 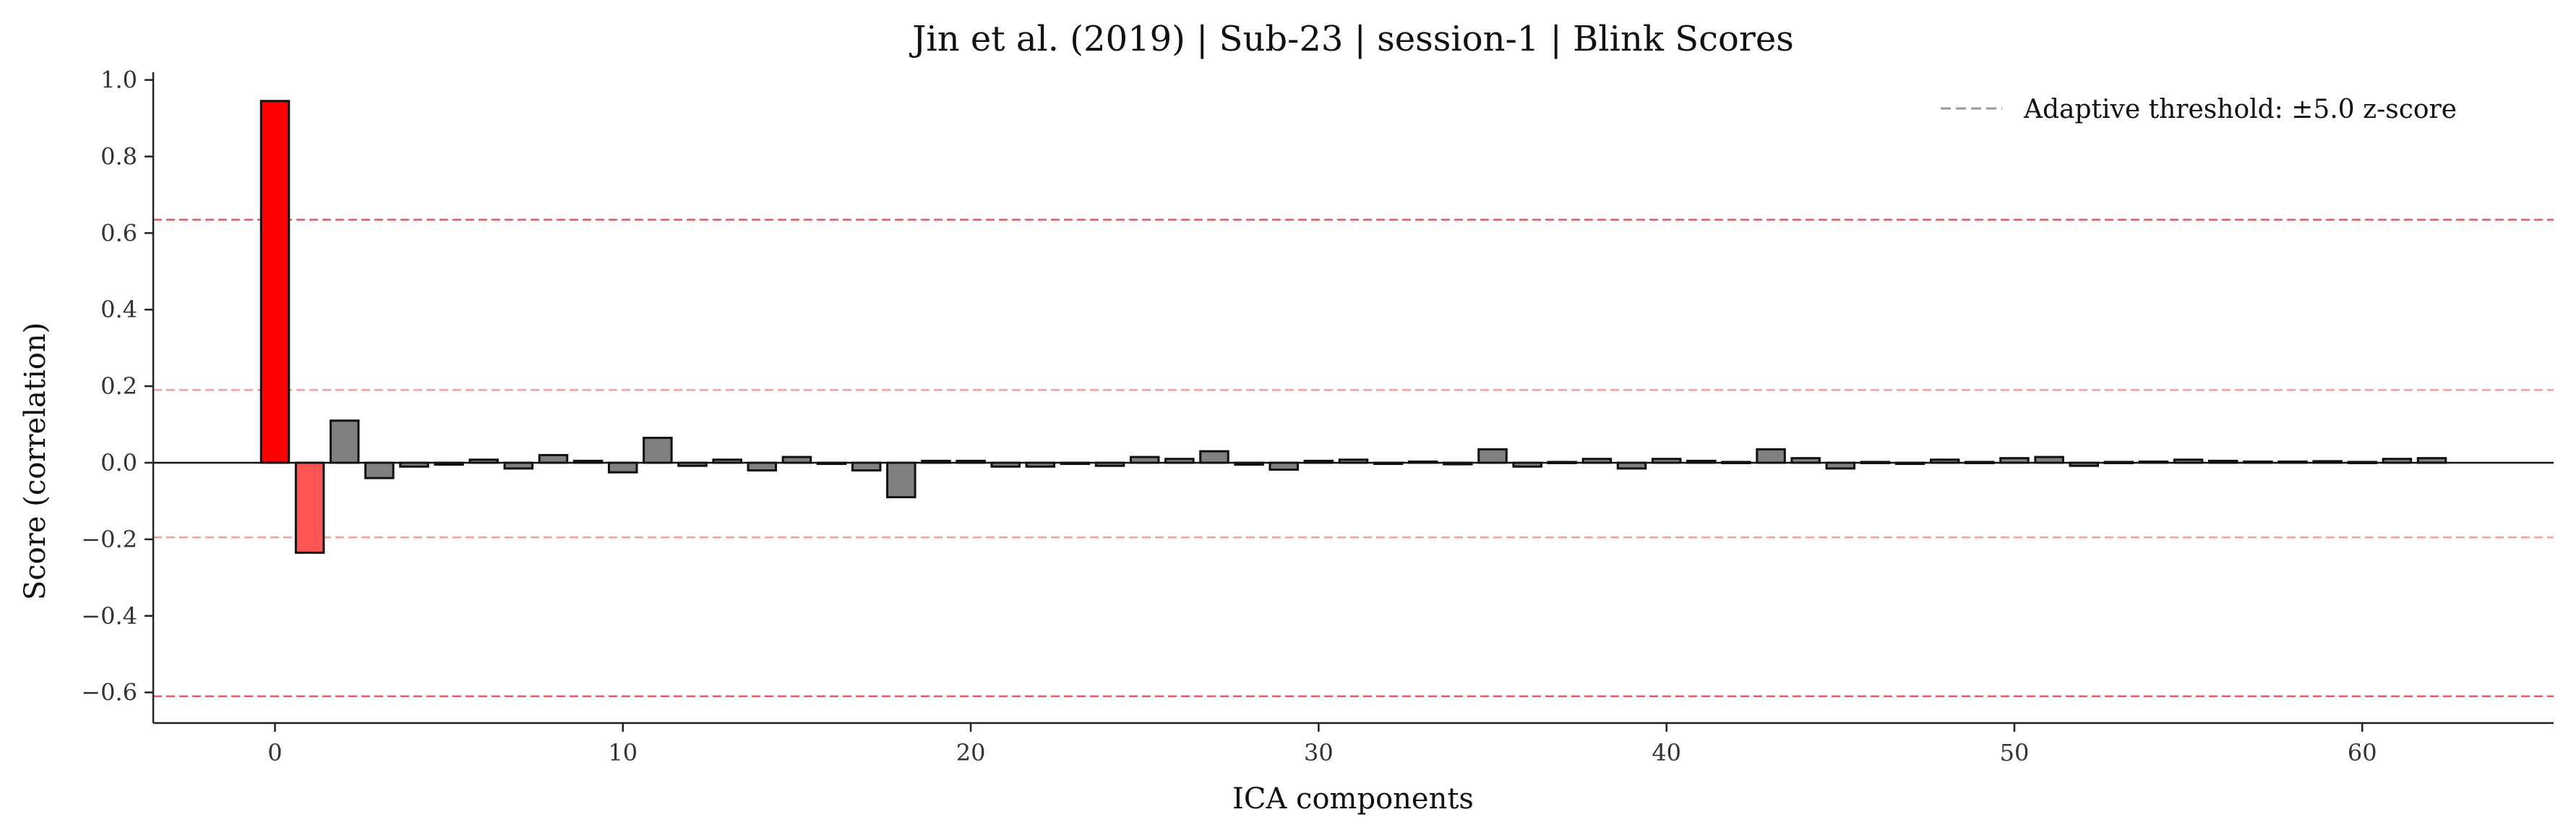 I want to click on y-tick-label: 0.0, so click(x=119, y=462).